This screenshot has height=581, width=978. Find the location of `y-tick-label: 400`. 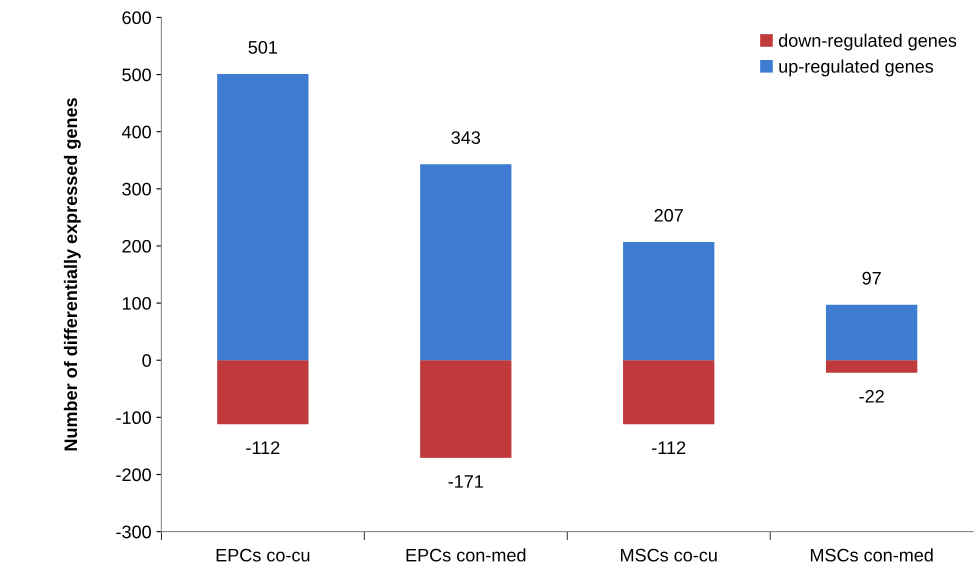

y-tick-label: 400 is located at coordinates (136, 132).